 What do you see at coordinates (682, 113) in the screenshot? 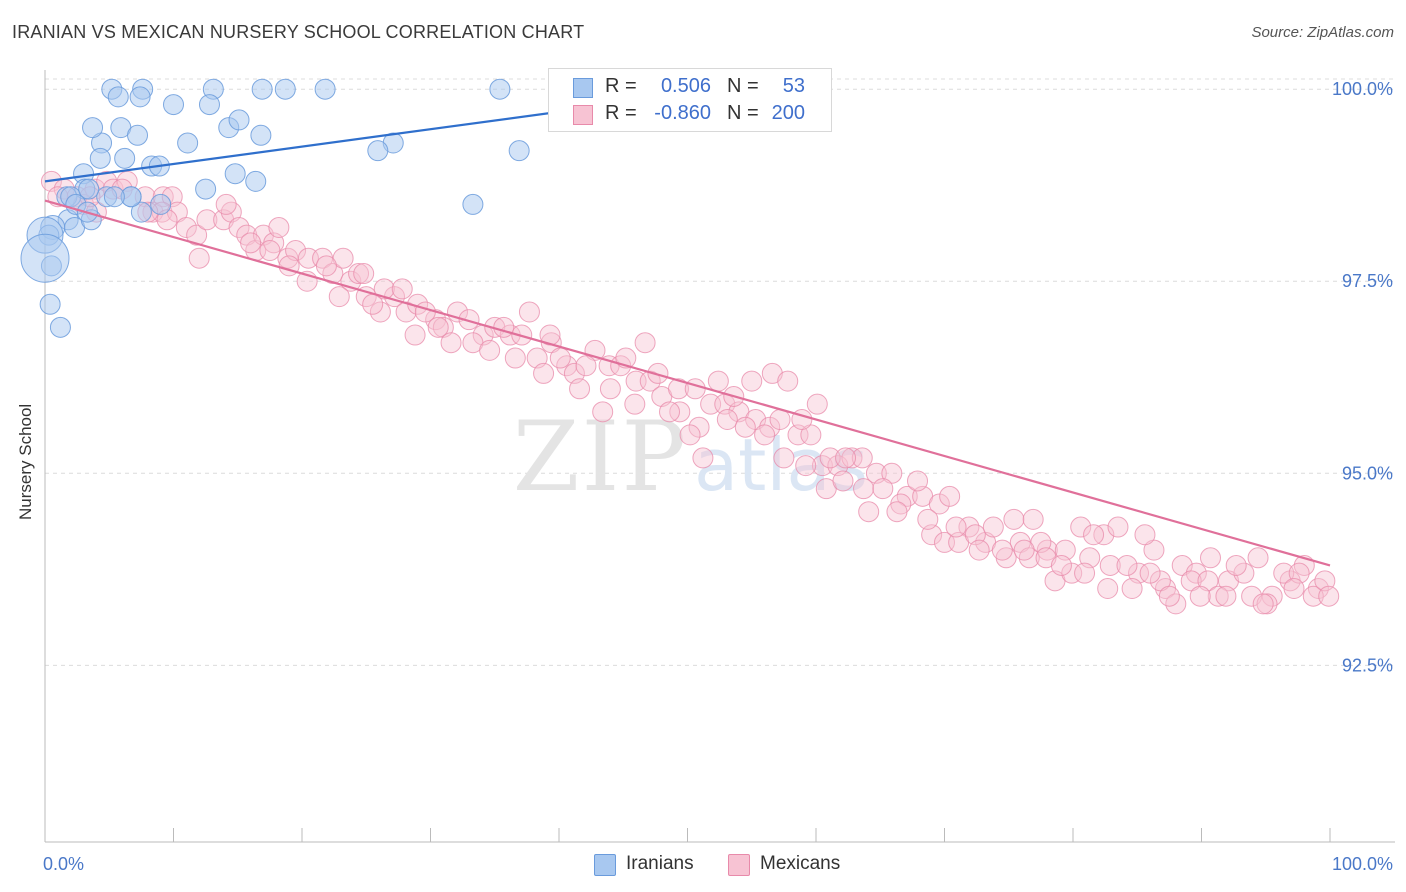
I see `legend-r-value: -0.860` at bounding box center [682, 113].